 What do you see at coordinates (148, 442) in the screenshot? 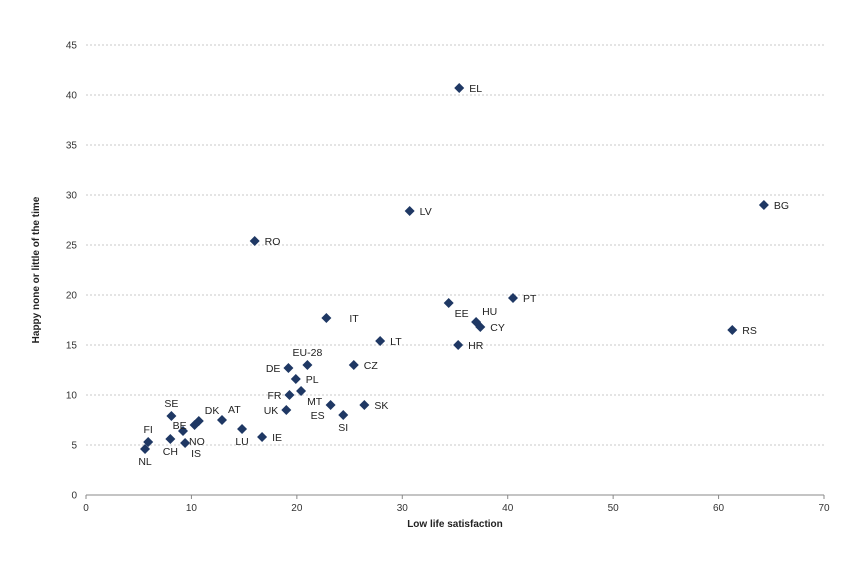
I see `data-point-fi` at bounding box center [148, 442].